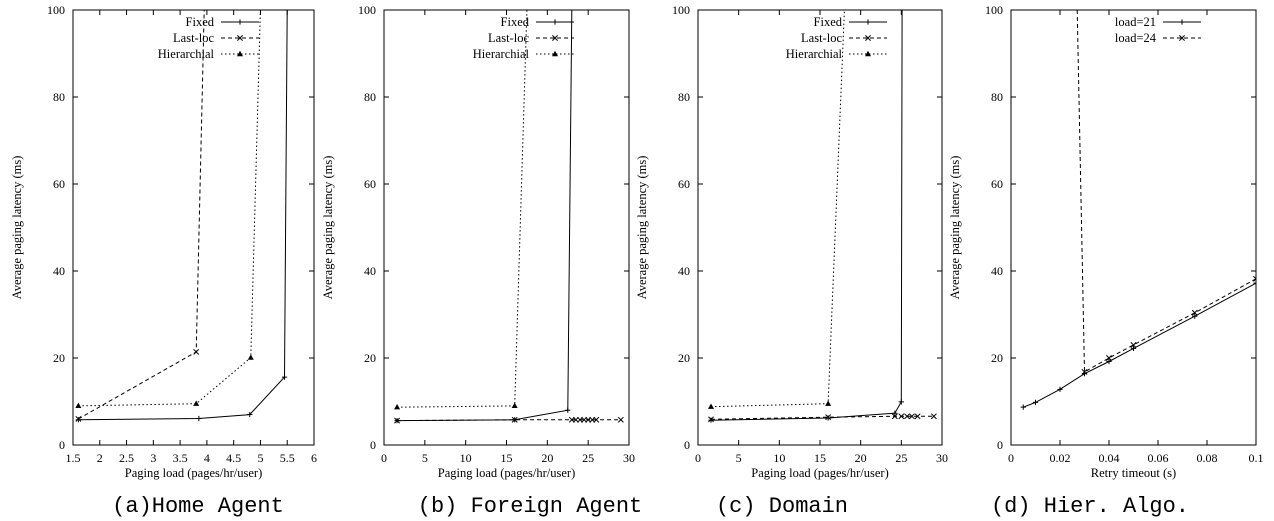 This screenshot has height=521, width=1274. What do you see at coordinates (819, 473) in the screenshot?
I see `x-axis-label: Paging load (pages/hr/user)` at bounding box center [819, 473].